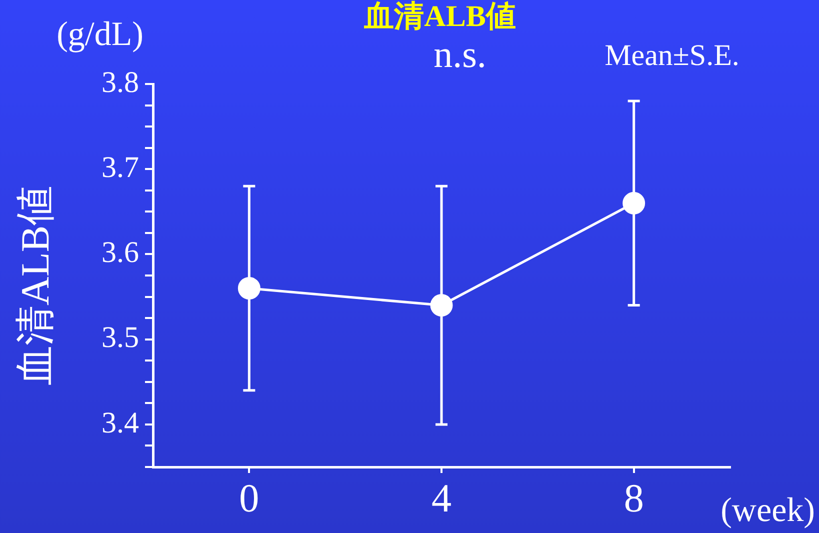 Image resolution: width=819 pixels, height=533 pixels. Describe the element at coordinates (672, 55) in the screenshot. I see `text: Mean±S.E.` at that location.